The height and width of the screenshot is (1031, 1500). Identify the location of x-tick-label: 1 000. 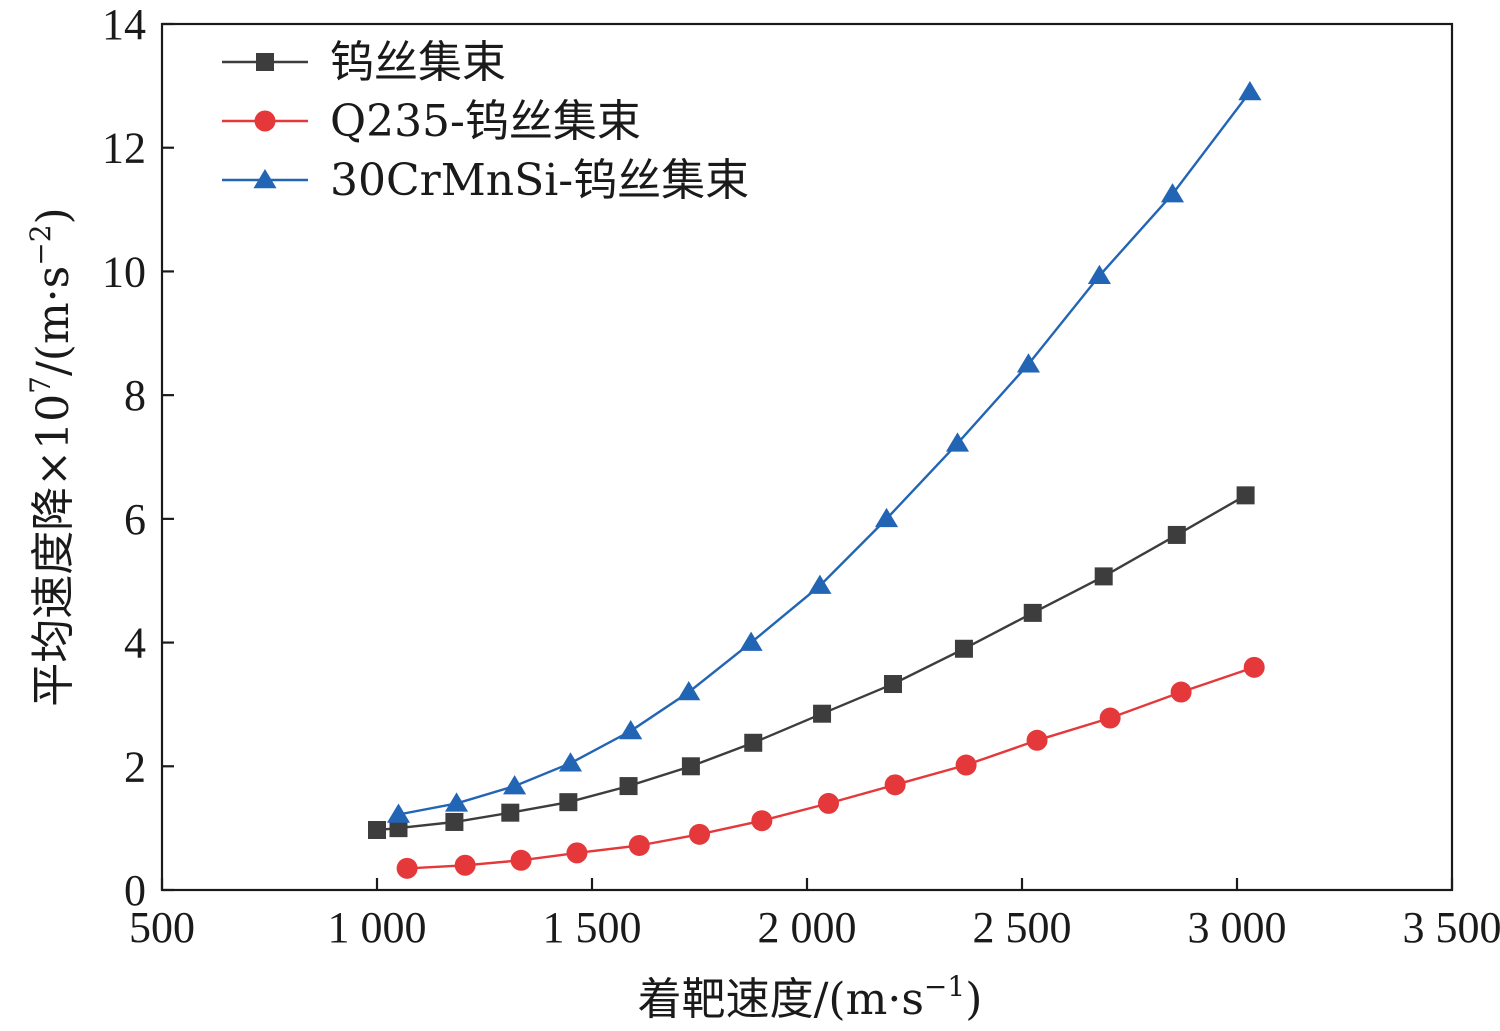
(377, 927).